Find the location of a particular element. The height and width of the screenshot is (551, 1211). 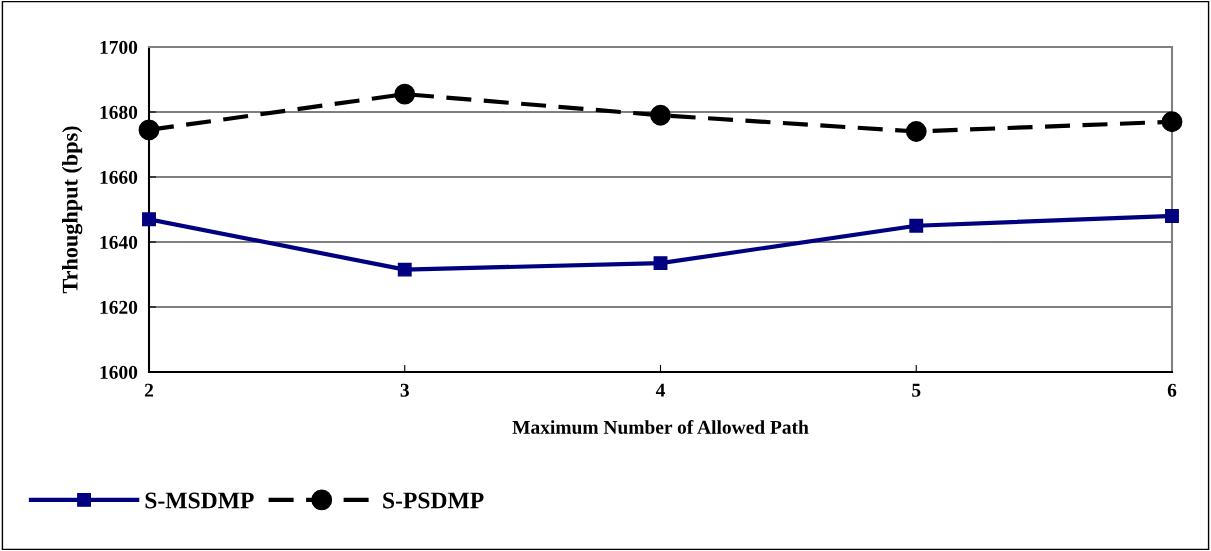

y-tick-label: 1600 is located at coordinates (119, 372).